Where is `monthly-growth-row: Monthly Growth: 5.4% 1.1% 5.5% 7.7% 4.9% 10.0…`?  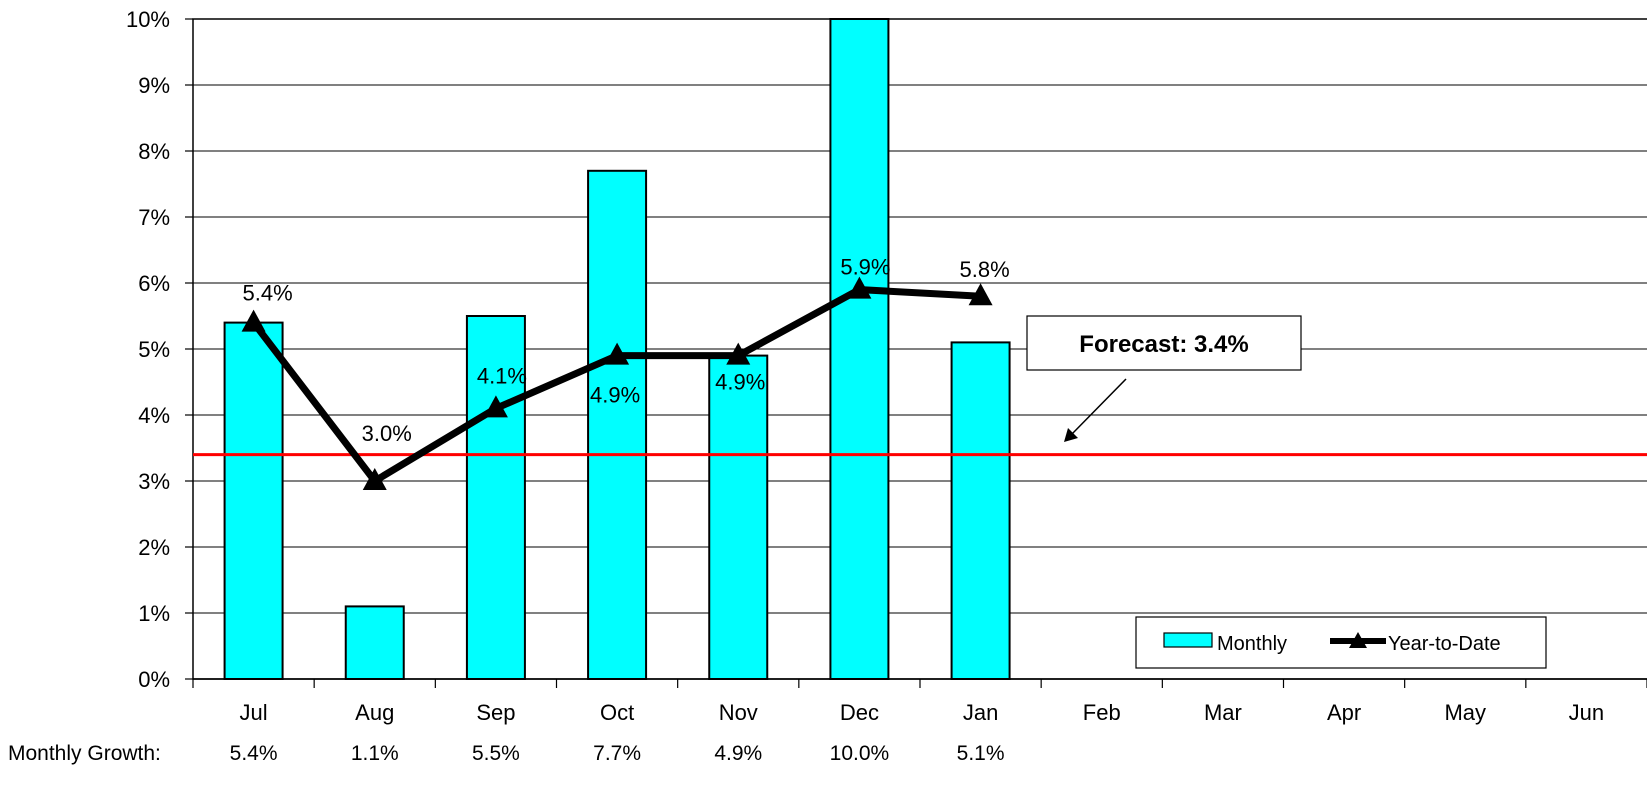 monthly-growth-row: Monthly Growth: 5.4% 1.1% 5.5% 7.7% 4.9% 10.0… is located at coordinates (506, 753).